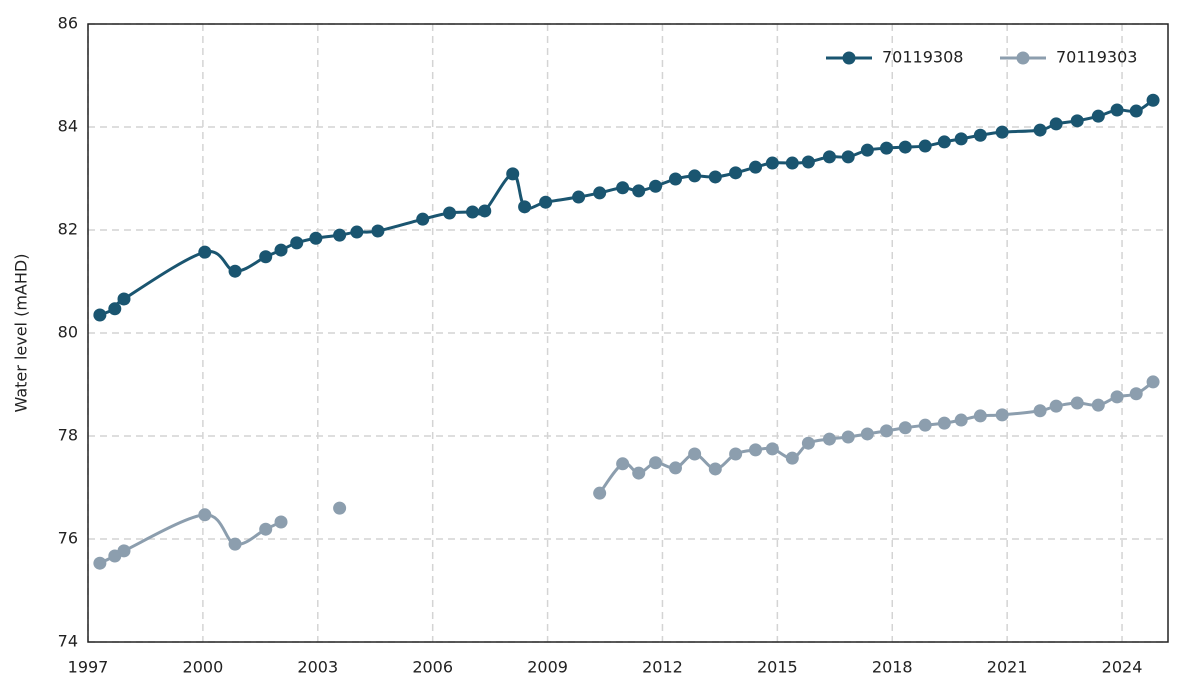  Describe the element at coordinates (68, 538) in the screenshot. I see `y-tick-label: 76` at that location.